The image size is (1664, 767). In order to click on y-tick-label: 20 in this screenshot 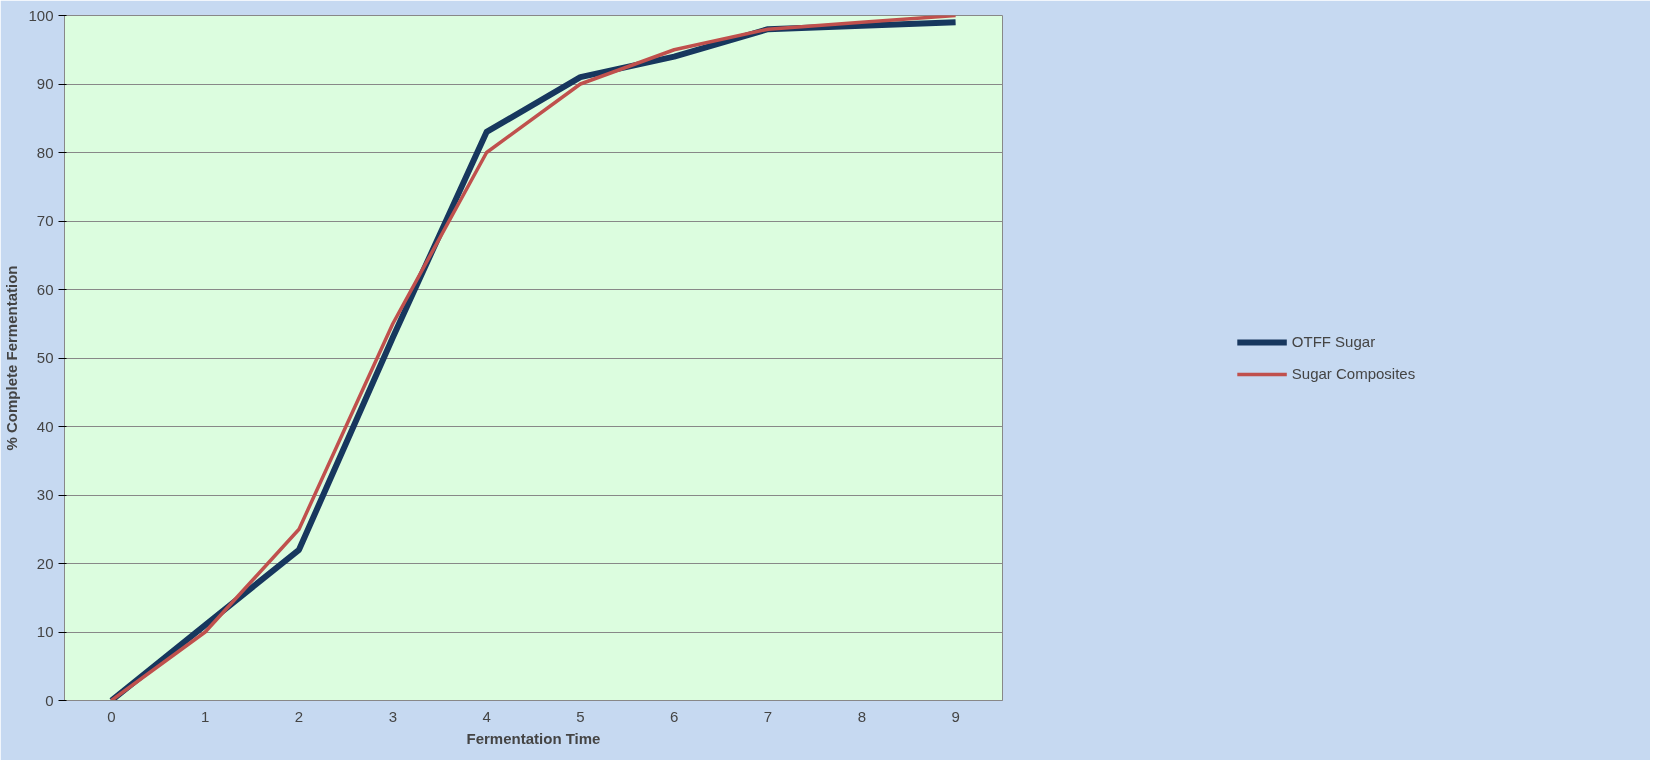, I will do `click(45, 563)`.